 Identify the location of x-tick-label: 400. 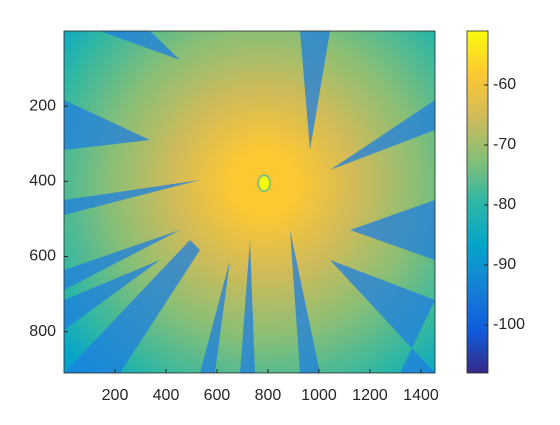
(166, 395).